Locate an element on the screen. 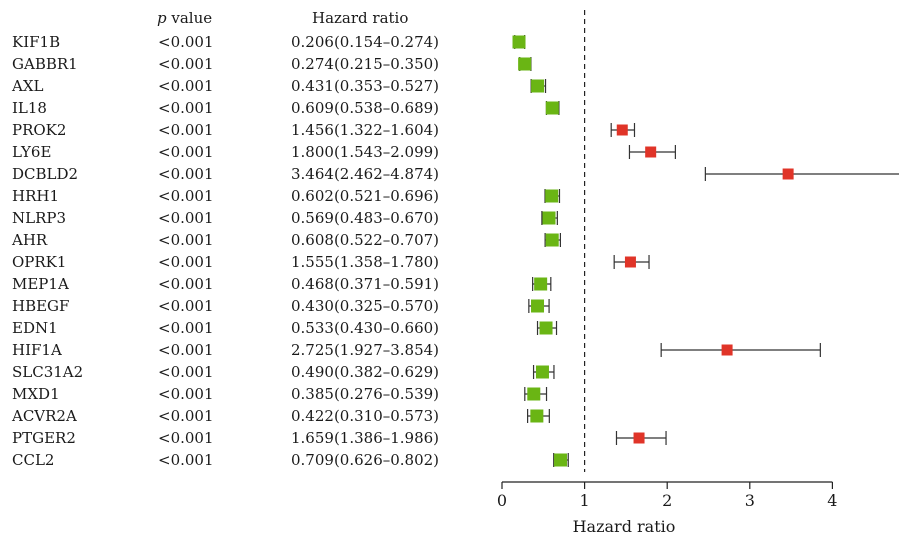 Image resolution: width=899 pixels, height=541 pixels. p-italic: p is located at coordinates (162, 18).